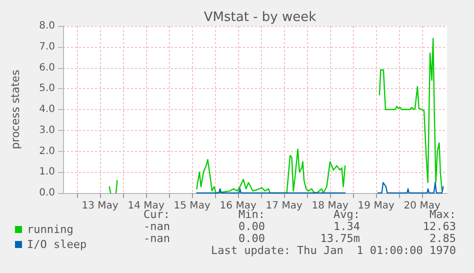 The image size is (474, 273). Describe the element at coordinates (47, 130) in the screenshot. I see `y-tick-label: 3.0` at that location.